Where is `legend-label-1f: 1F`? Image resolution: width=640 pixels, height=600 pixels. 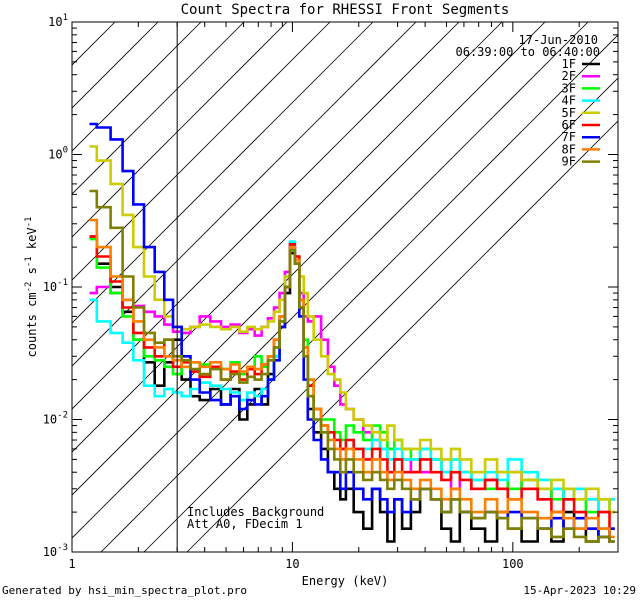 legend-label-1f: 1F is located at coordinates (569, 64).